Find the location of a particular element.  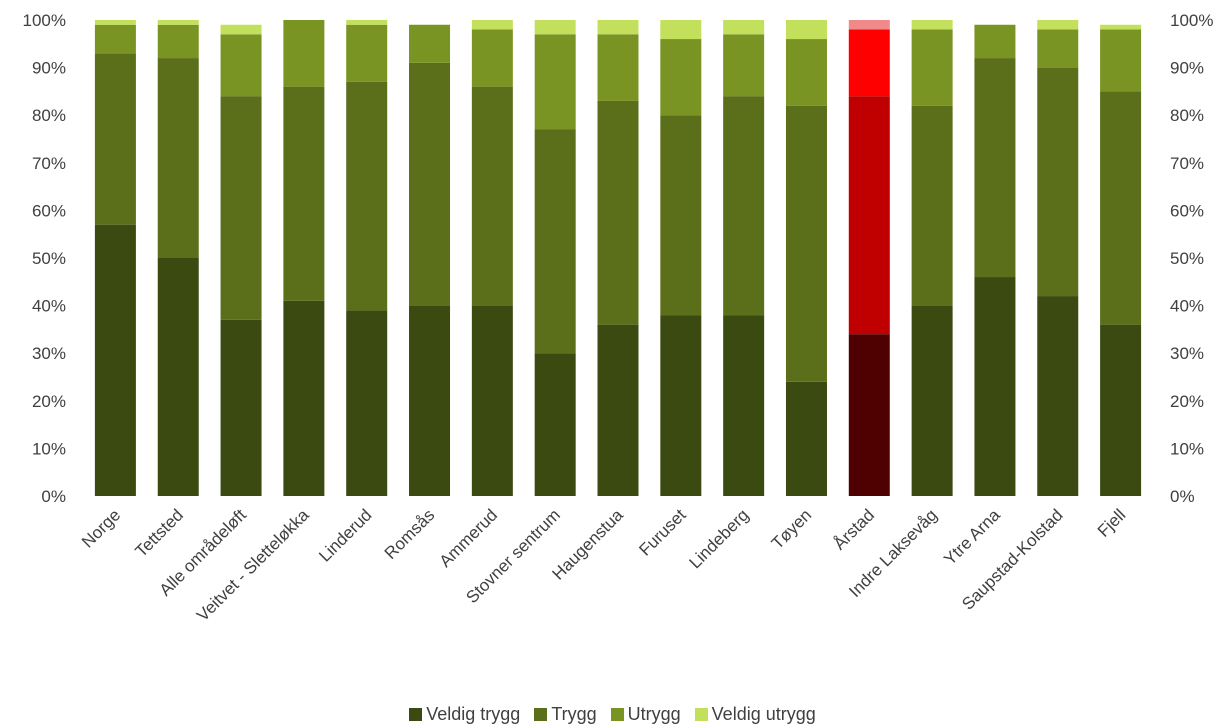

x-tick-label: Ytre Arna is located at coordinates (972, 537).